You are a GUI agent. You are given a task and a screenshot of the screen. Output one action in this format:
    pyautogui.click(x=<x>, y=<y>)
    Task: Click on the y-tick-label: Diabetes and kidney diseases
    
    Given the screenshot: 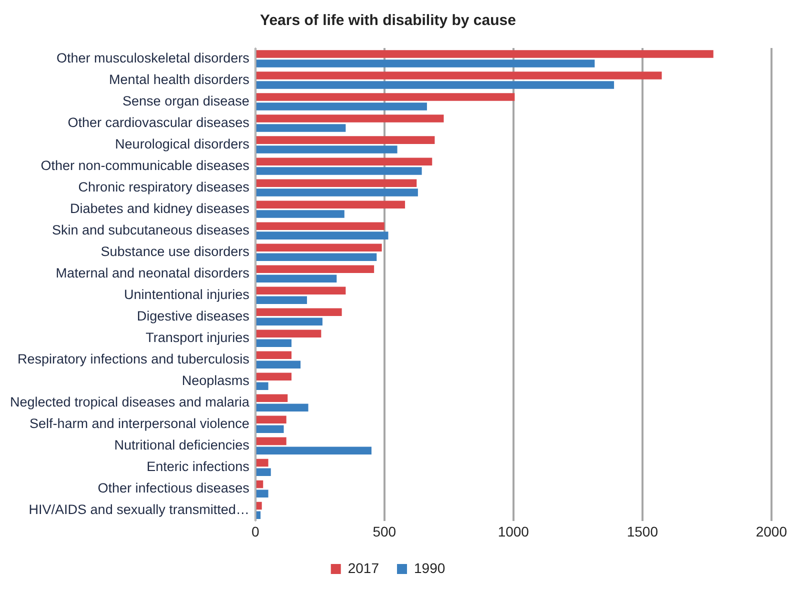 What is the action you would take?
    pyautogui.click(x=160, y=208)
    